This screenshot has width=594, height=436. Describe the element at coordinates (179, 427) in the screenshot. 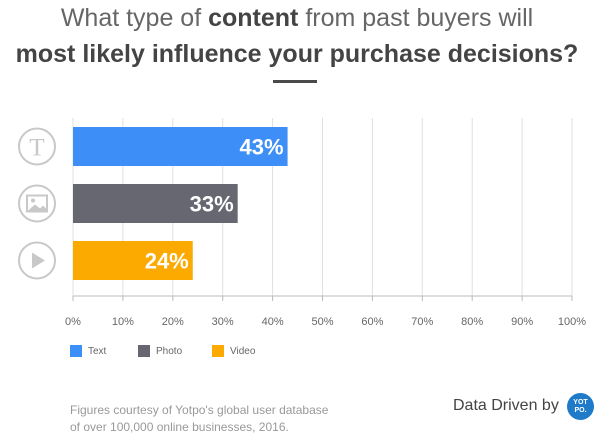

I see `footnote-line-2: of over 100,000 online businesses, 2016.` at that location.